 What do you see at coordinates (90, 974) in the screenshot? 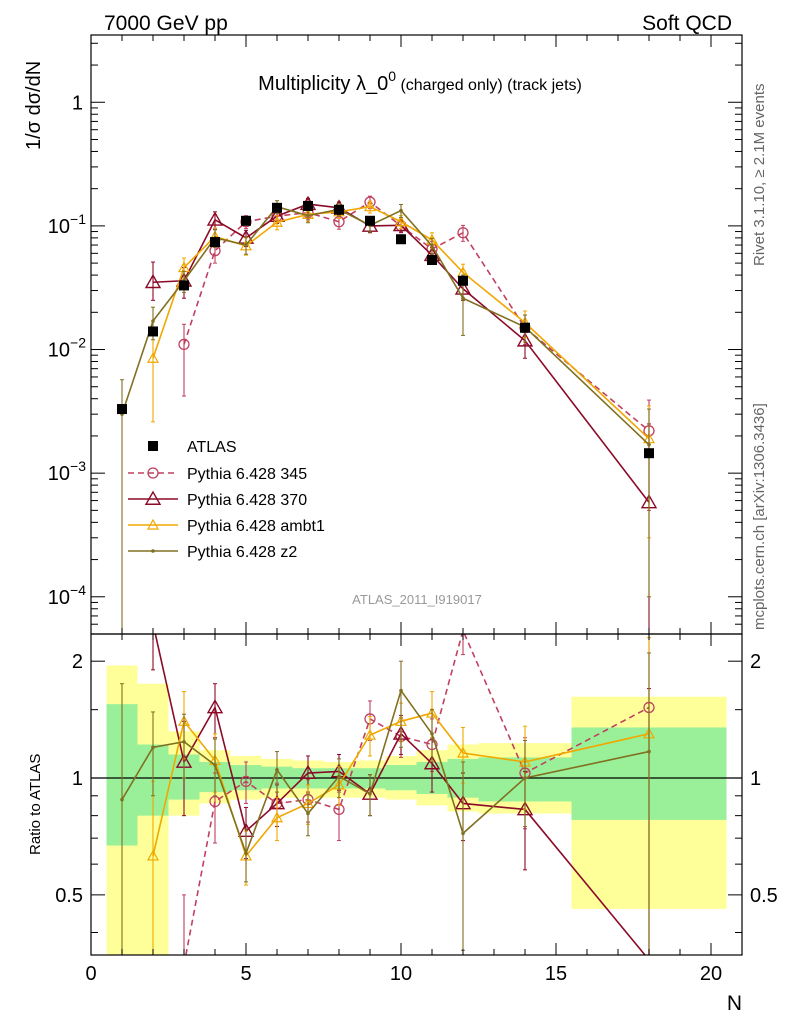
I see `x-tick-label: 0` at bounding box center [90, 974].